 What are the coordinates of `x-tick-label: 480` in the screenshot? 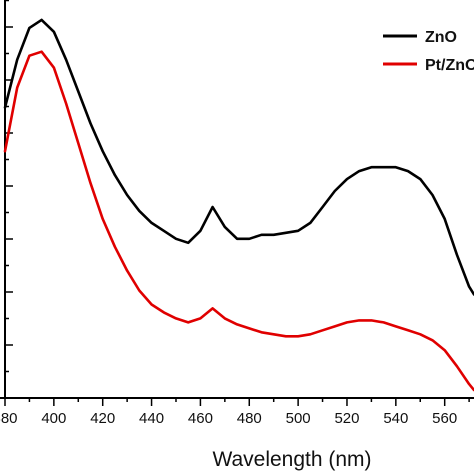 It's located at (249, 418).